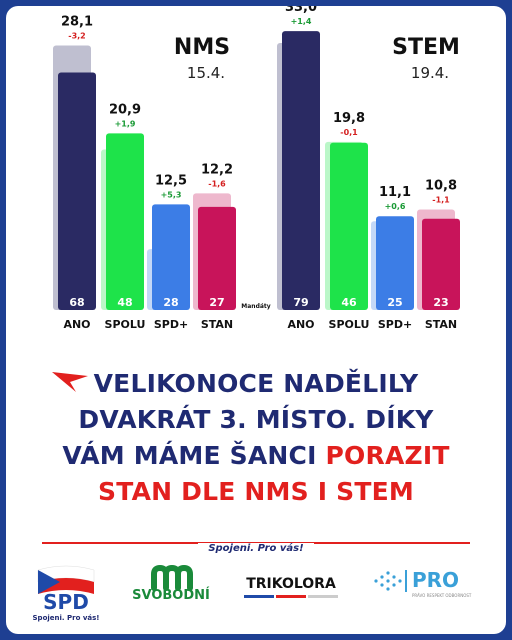 This screenshot has width=512, height=640. I want to click on chart-title: NMS, so click(202, 47).